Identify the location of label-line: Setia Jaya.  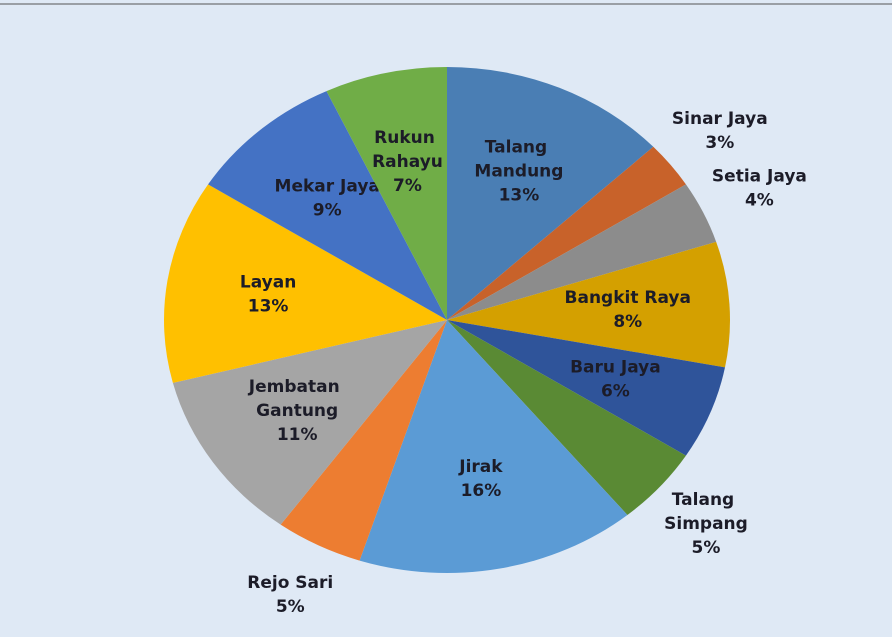
(759, 177).